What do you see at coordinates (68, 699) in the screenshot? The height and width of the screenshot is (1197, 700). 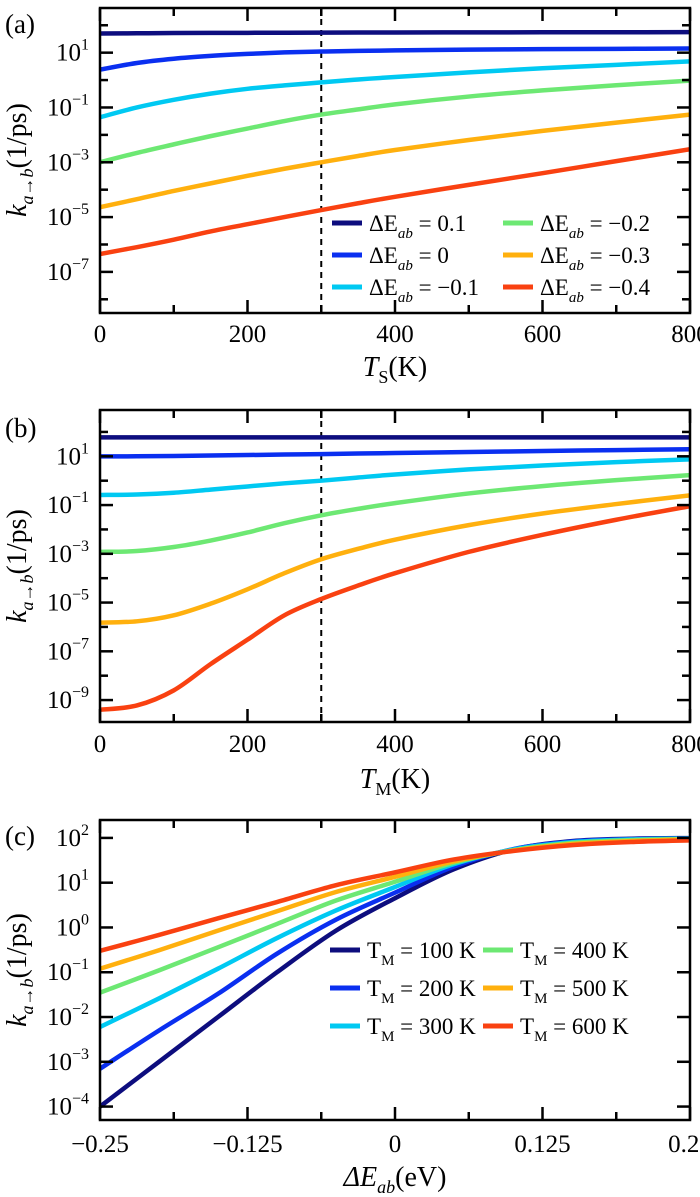 I see `y-tick-label-b: 10⁻⁹` at bounding box center [68, 699].